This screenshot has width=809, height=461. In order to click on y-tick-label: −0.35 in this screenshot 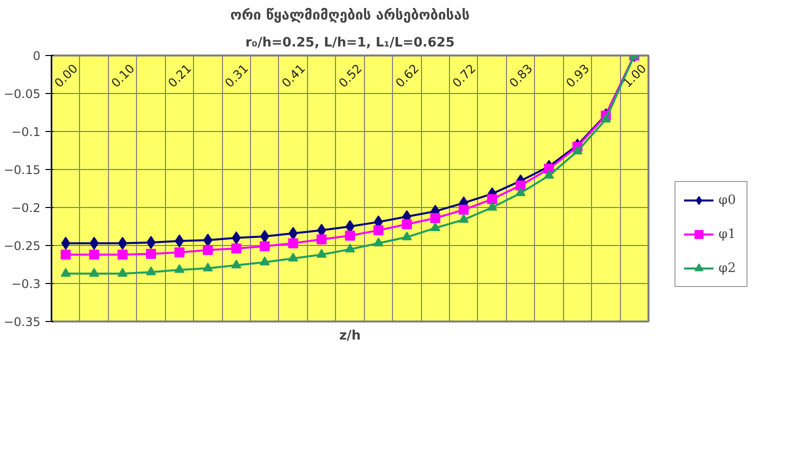, I will do `click(22, 322)`.